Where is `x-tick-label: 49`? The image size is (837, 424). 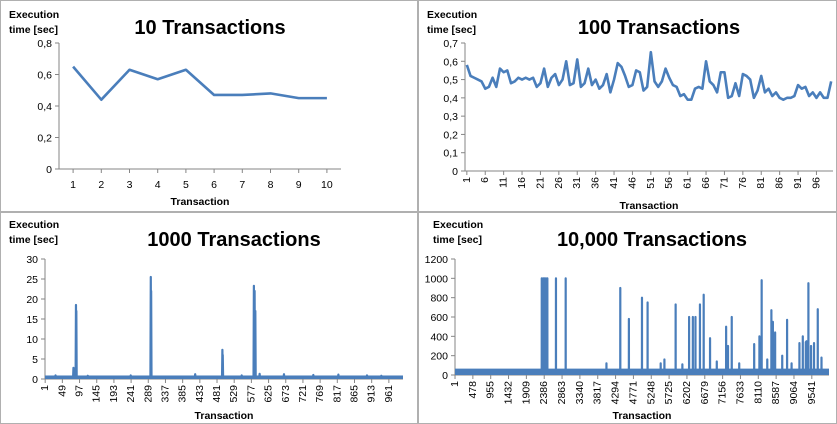
x-tick-label: 49 is located at coordinates (62, 391).